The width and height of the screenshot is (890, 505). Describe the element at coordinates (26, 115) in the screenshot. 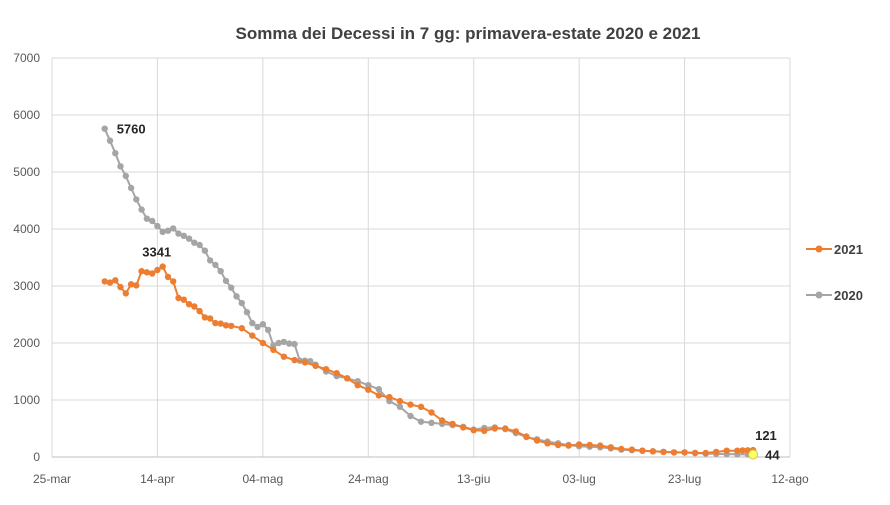

I see `y-tick-label: 6000` at that location.